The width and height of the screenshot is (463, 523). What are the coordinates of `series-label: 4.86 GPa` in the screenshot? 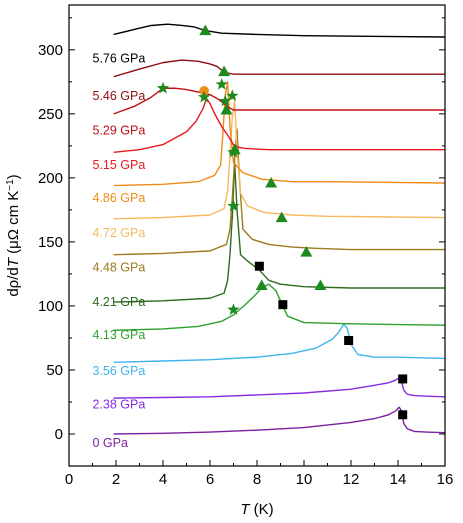 It's located at (119, 198).